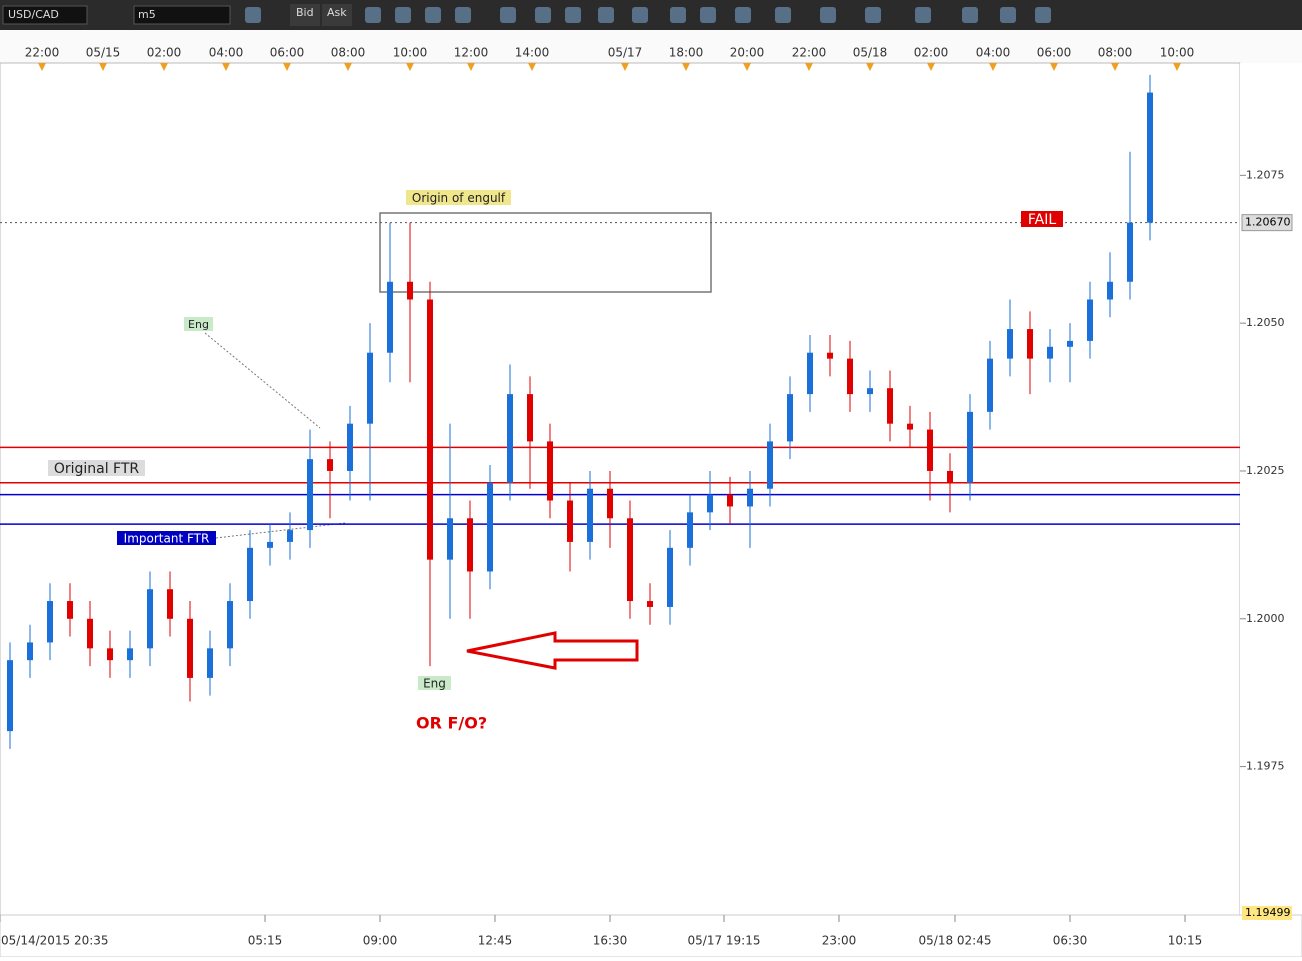 The image size is (1302, 961). What do you see at coordinates (1265, 470) in the screenshot?
I see `y-tick-label: 1.2025` at bounding box center [1265, 470].